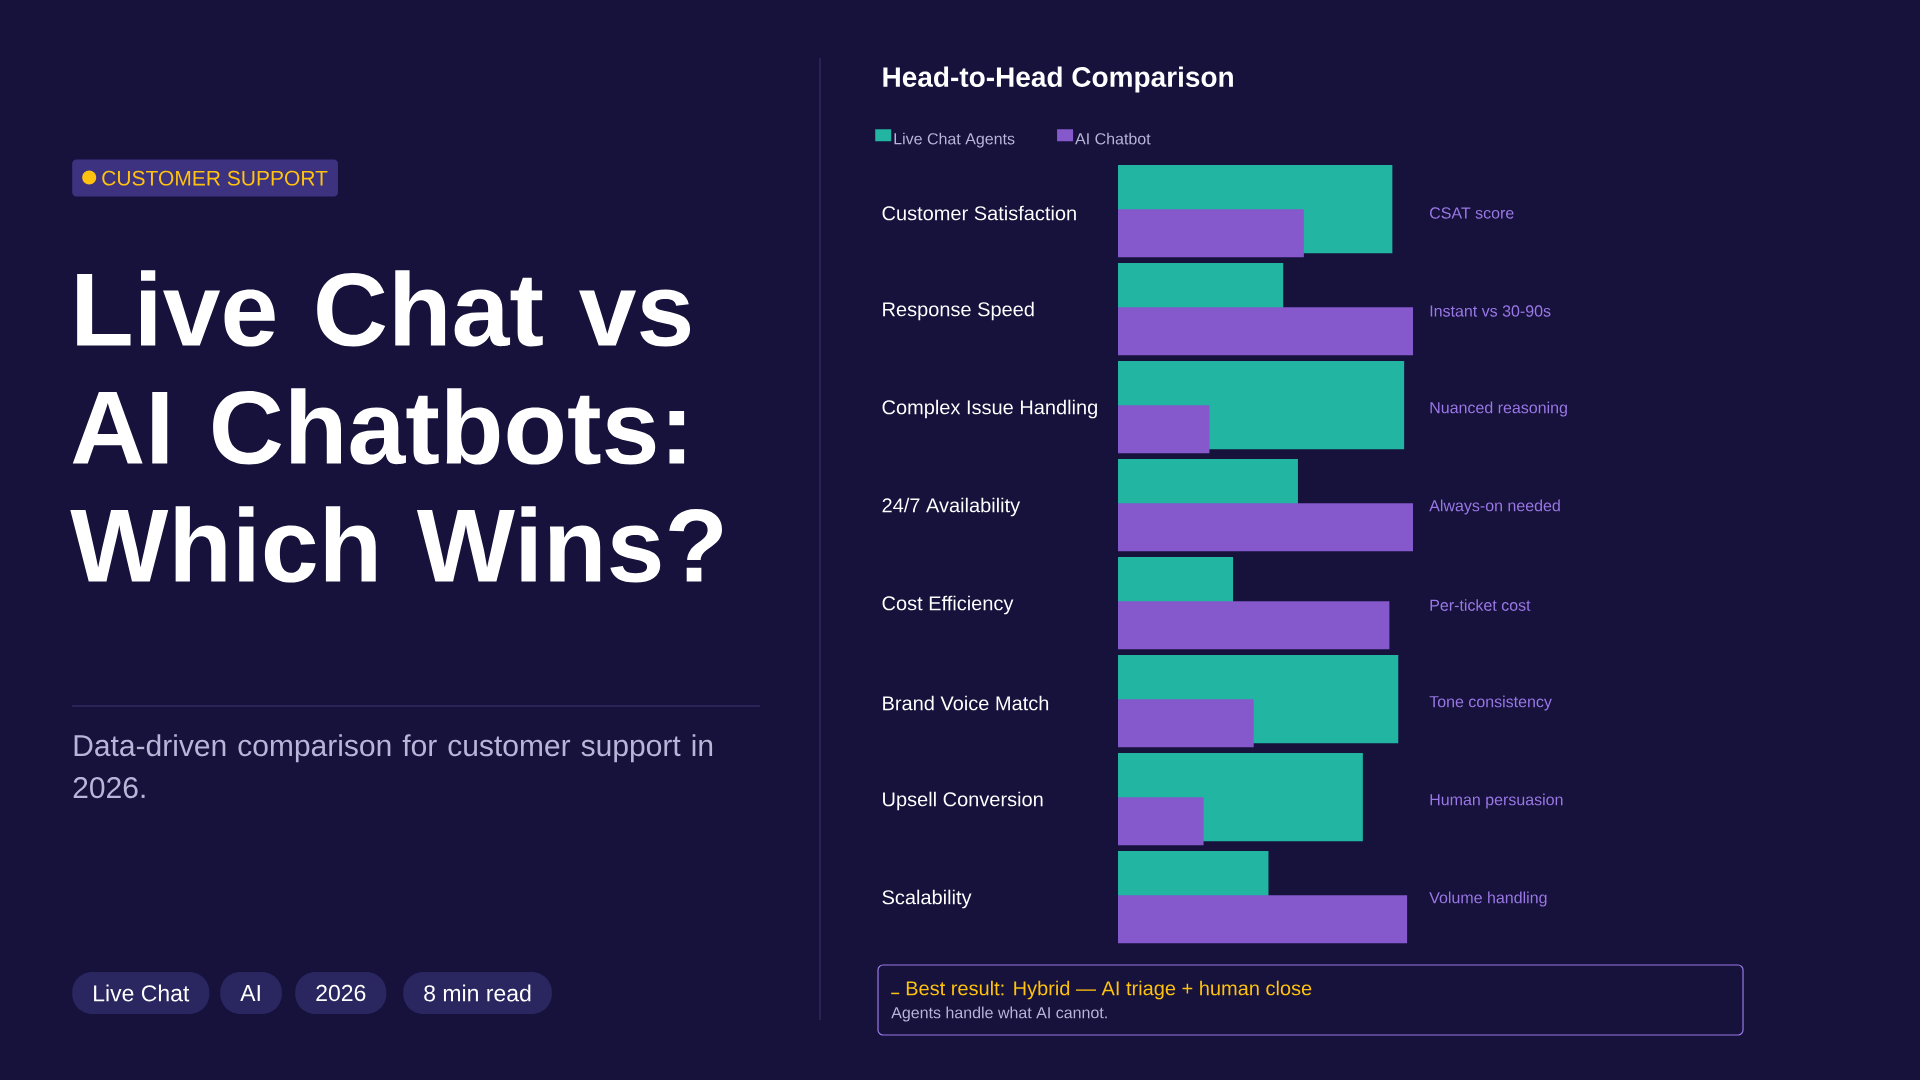  Describe the element at coordinates (1498, 409) in the screenshot. I see `text: Nuanced reasoning` at that location.